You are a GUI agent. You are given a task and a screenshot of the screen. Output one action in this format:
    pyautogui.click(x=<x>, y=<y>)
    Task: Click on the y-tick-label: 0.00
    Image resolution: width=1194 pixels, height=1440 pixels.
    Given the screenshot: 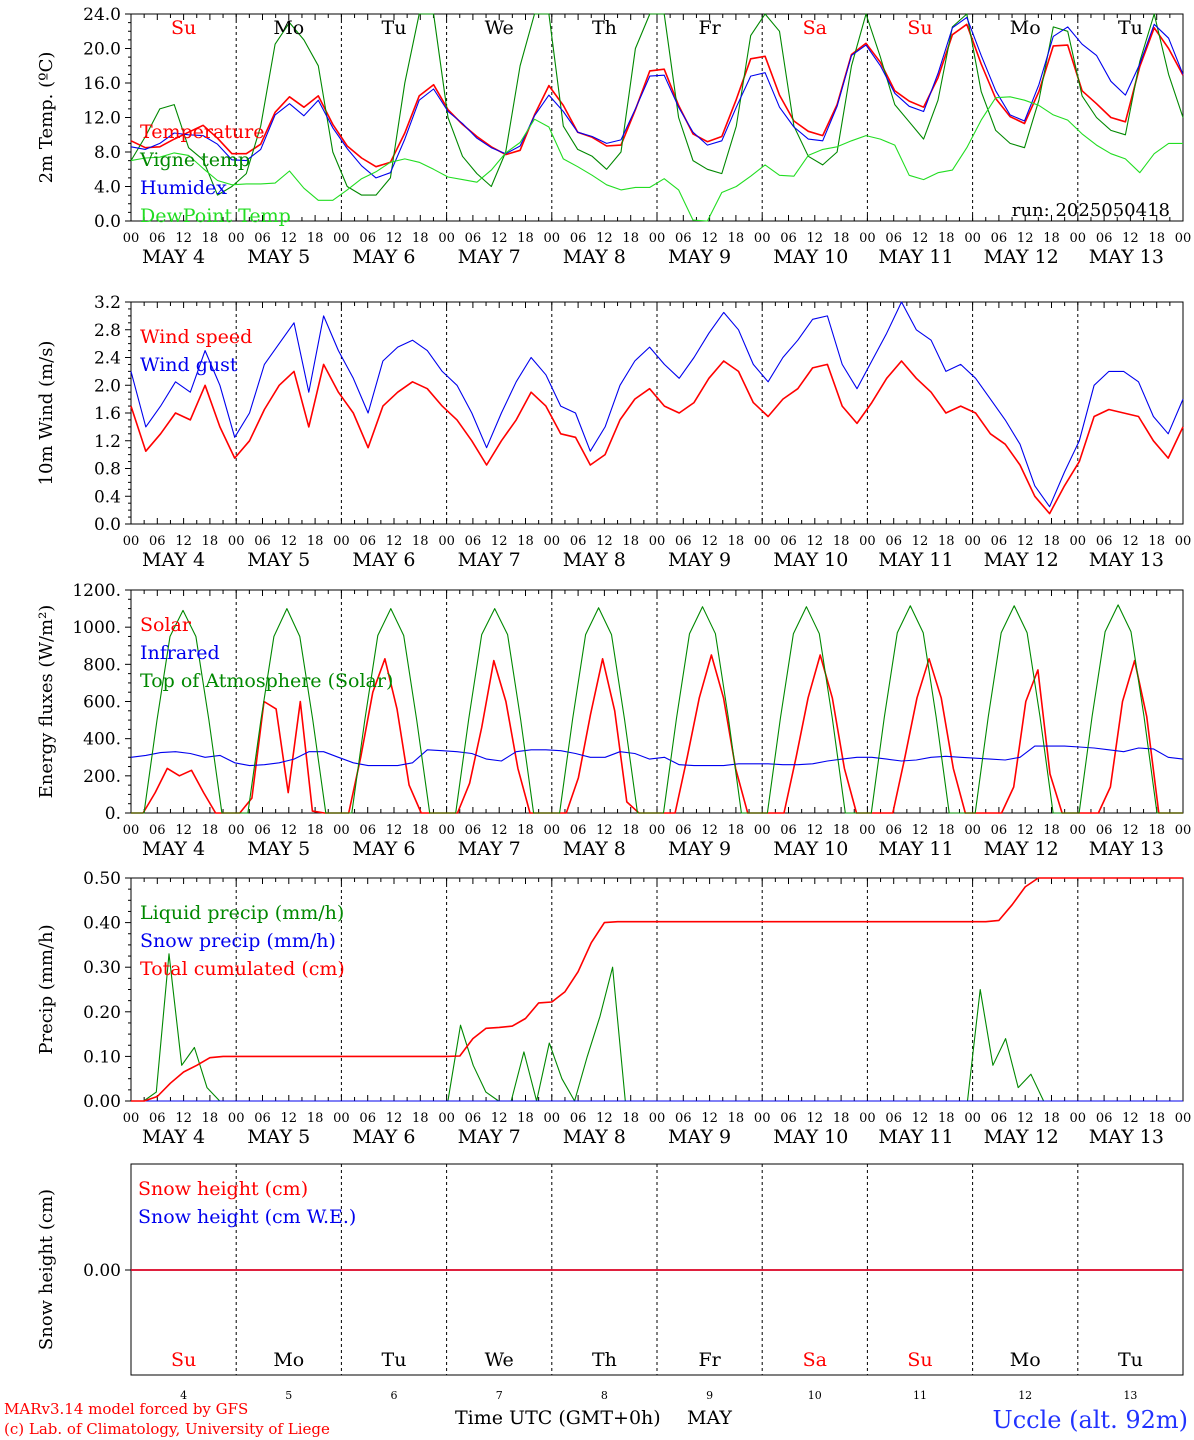 What is the action you would take?
    pyautogui.click(x=102, y=1102)
    